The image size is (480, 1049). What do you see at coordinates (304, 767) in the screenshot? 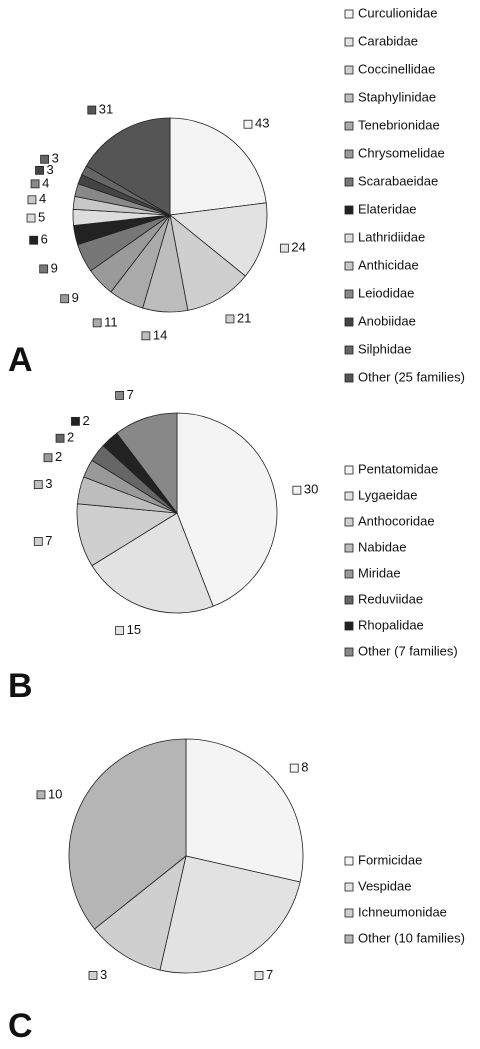
I see `data-label: 8` at bounding box center [304, 767].